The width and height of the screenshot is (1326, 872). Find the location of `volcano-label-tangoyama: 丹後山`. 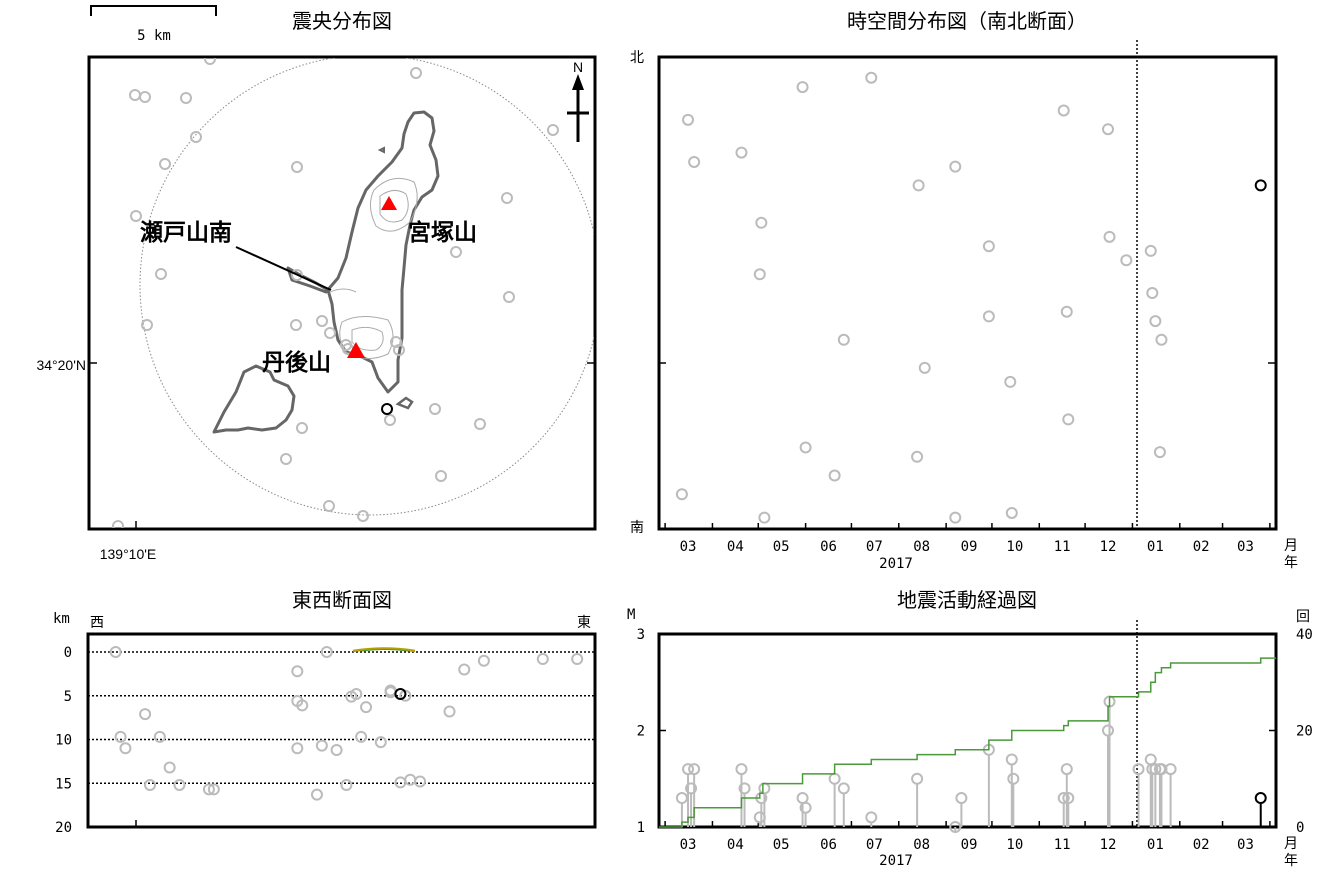

volcano-label-tangoyama: 丹後山 is located at coordinates (296, 362).